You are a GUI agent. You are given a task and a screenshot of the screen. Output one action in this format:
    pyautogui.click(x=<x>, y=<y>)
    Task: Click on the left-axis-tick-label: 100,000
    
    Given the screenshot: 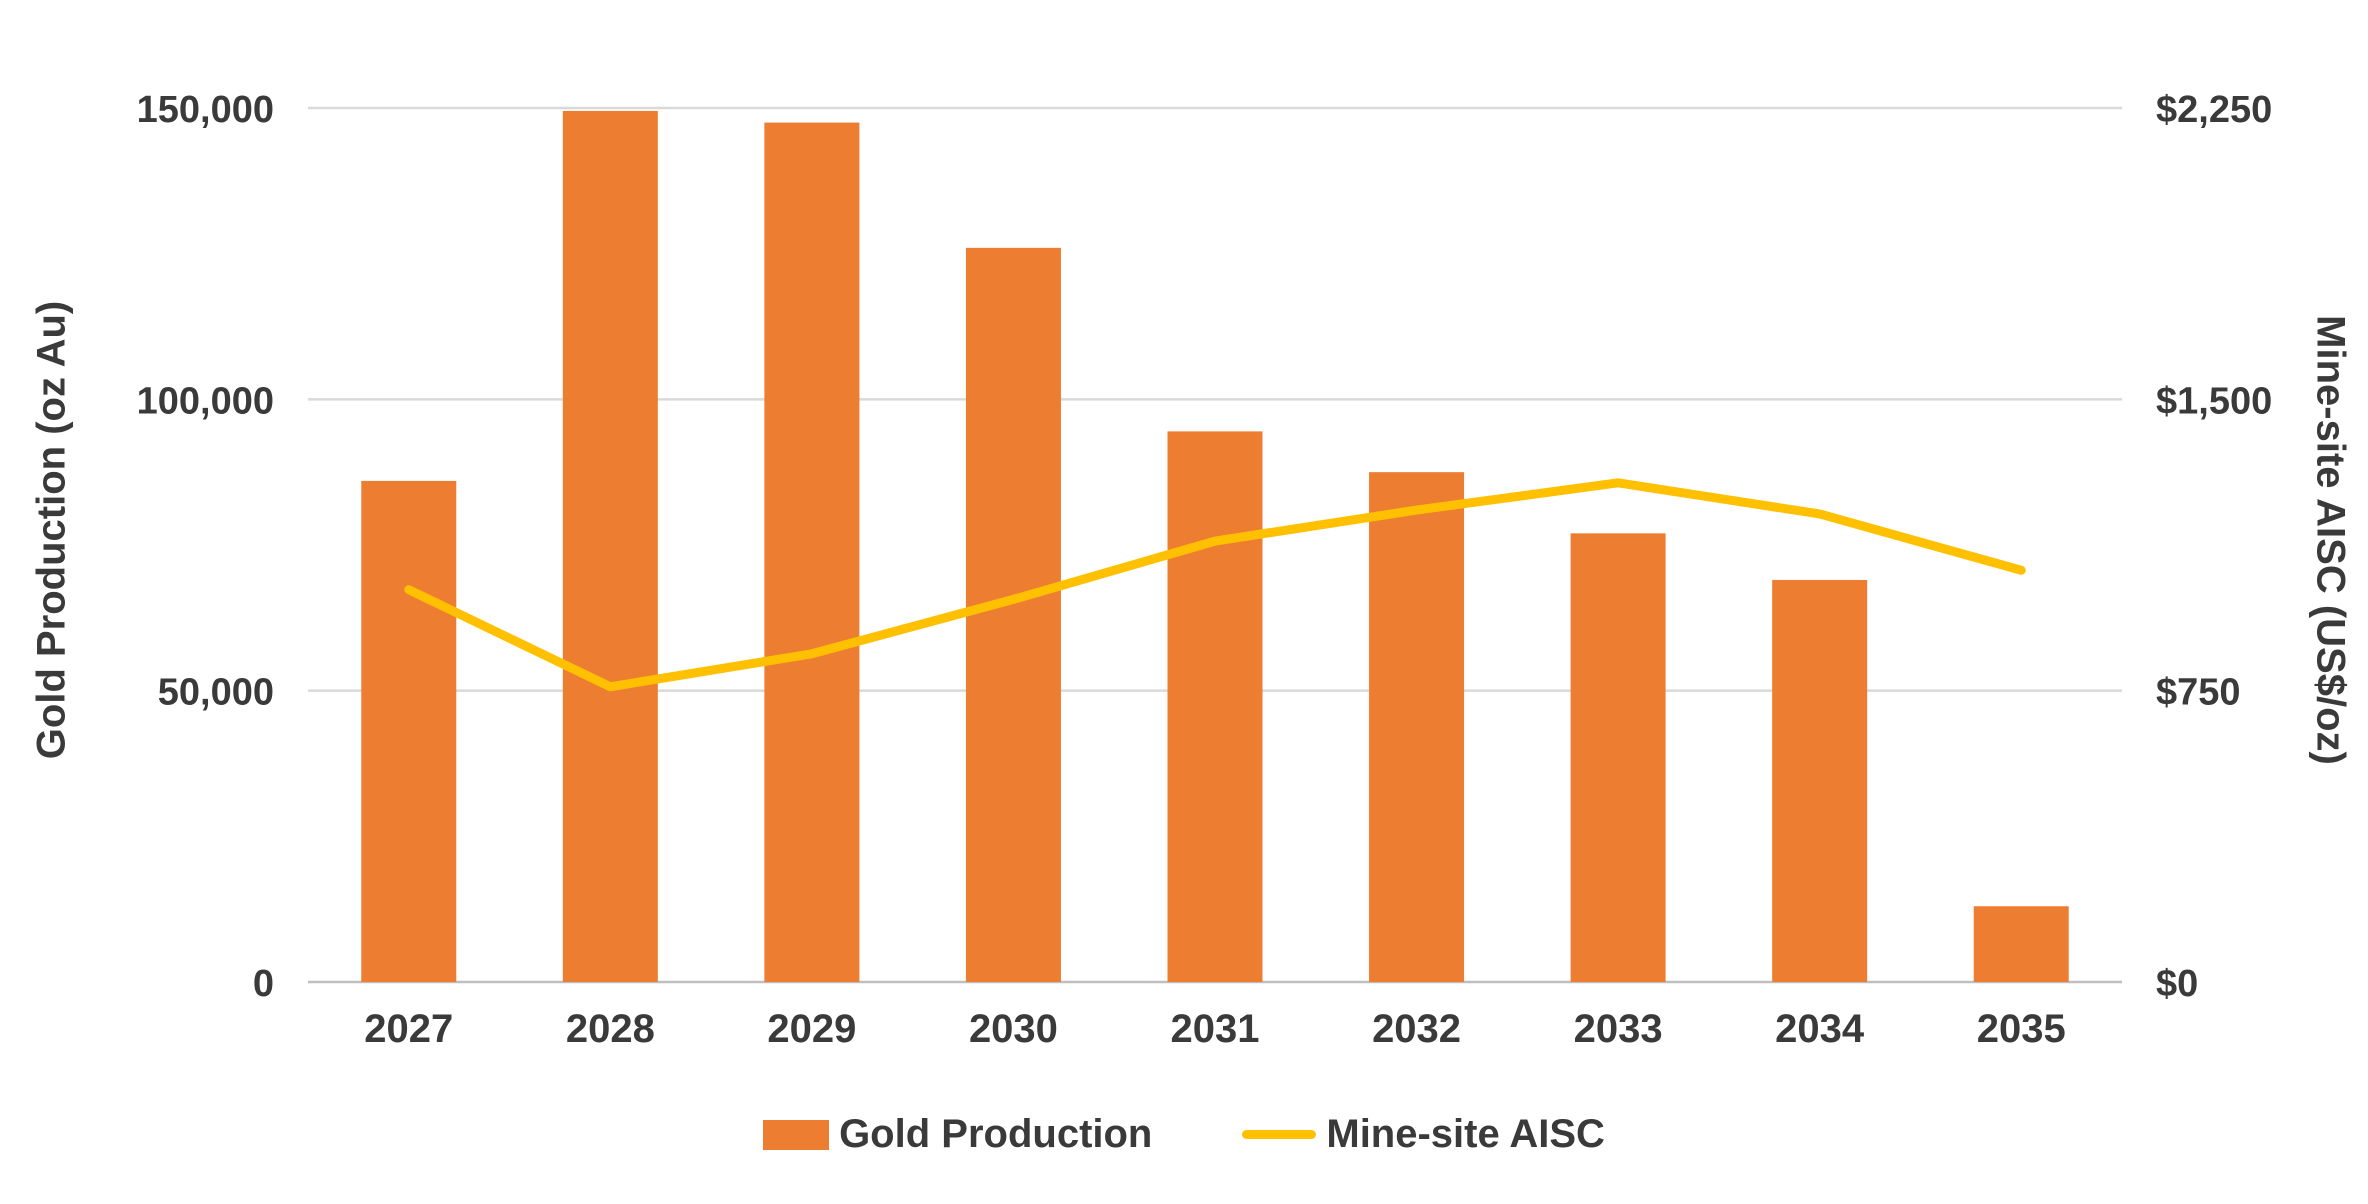 What is the action you would take?
    pyautogui.click(x=205, y=401)
    